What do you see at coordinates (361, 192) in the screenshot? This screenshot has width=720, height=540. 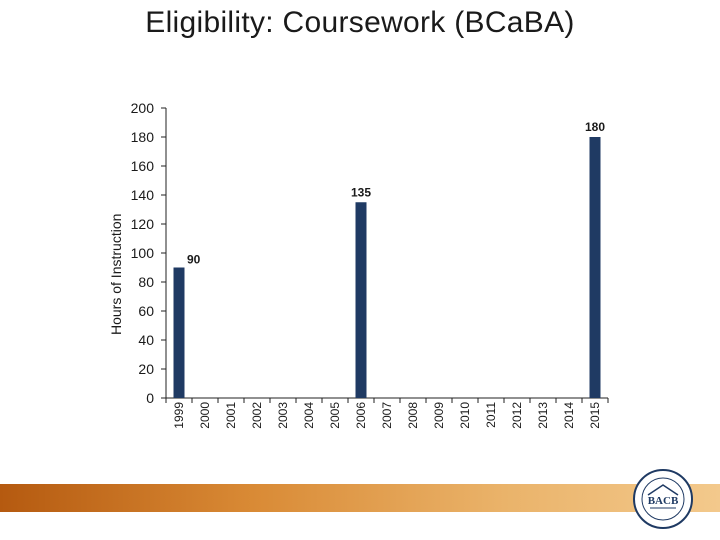 I see `data-label-2006: 135` at bounding box center [361, 192].